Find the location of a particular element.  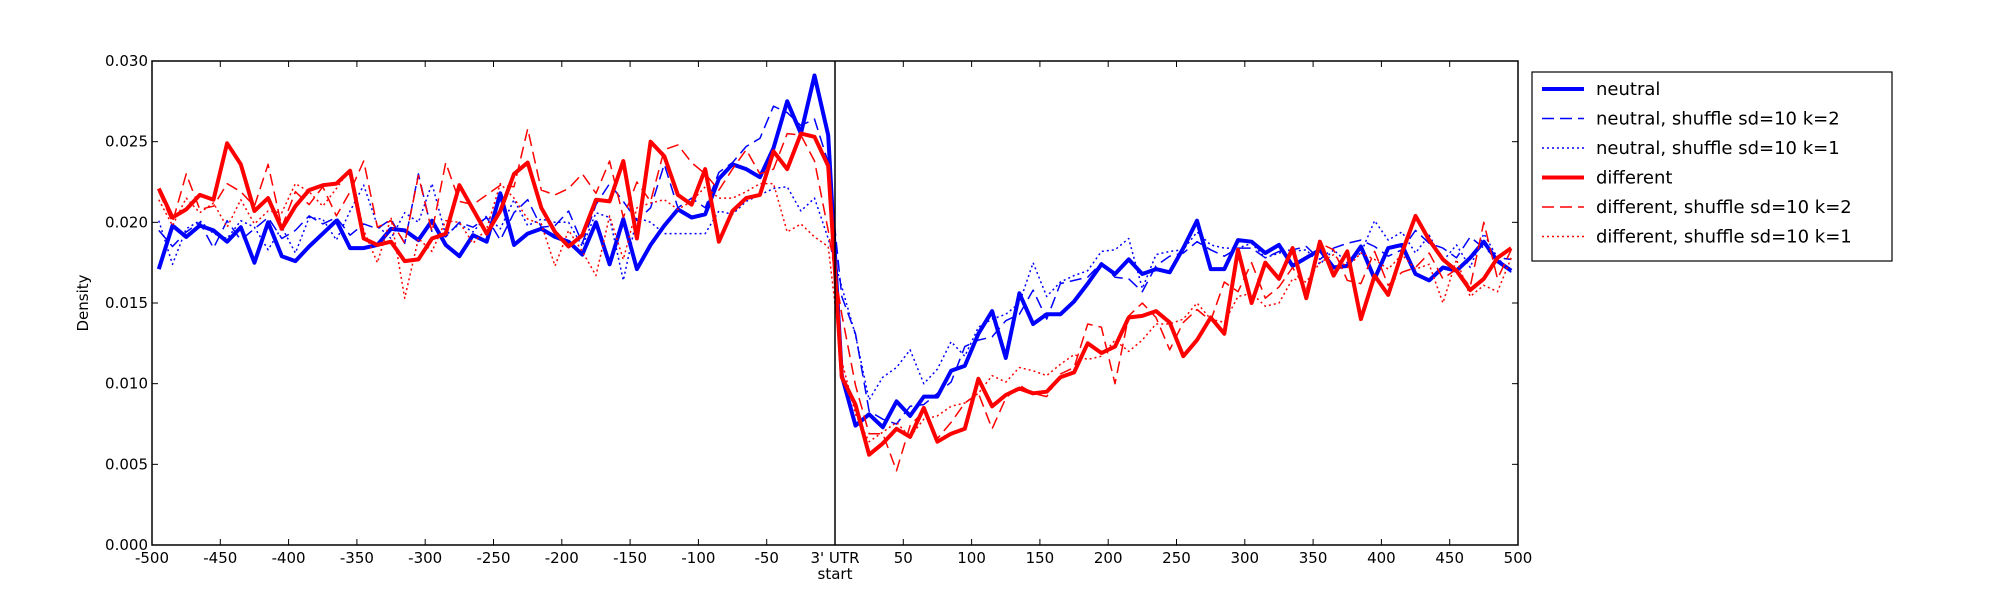

x-tick-label: 50 is located at coordinates (903, 558).